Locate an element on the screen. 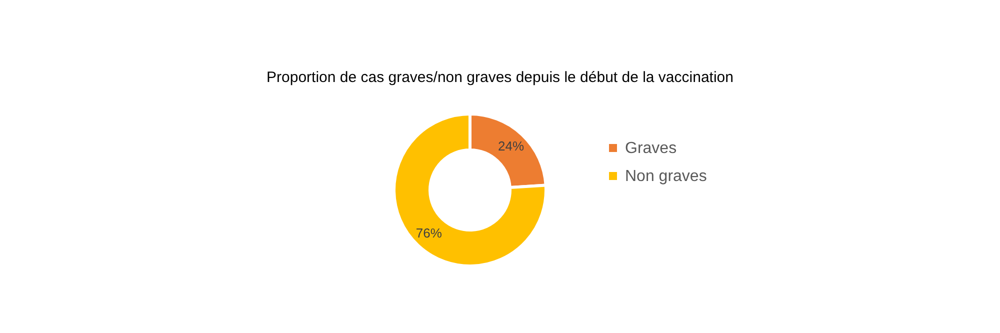 Image resolution: width=1000 pixels, height=333 pixels. donut-slice is located at coordinates (470, 190).